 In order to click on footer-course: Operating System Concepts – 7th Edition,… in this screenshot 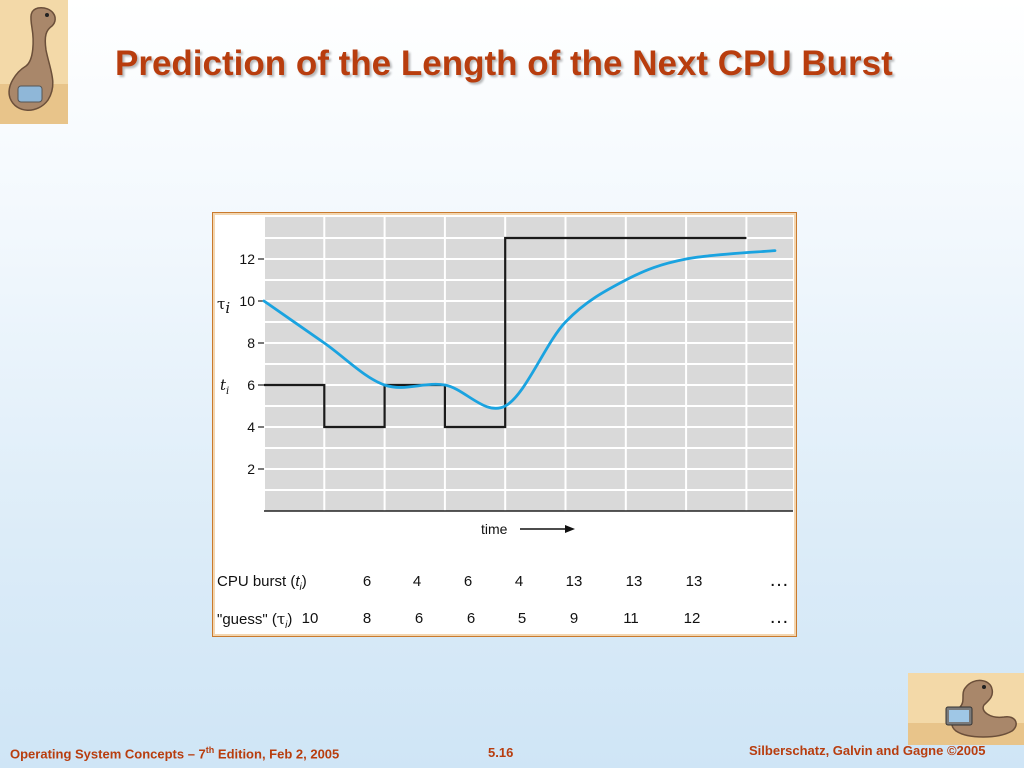, I will do `click(175, 753)`.